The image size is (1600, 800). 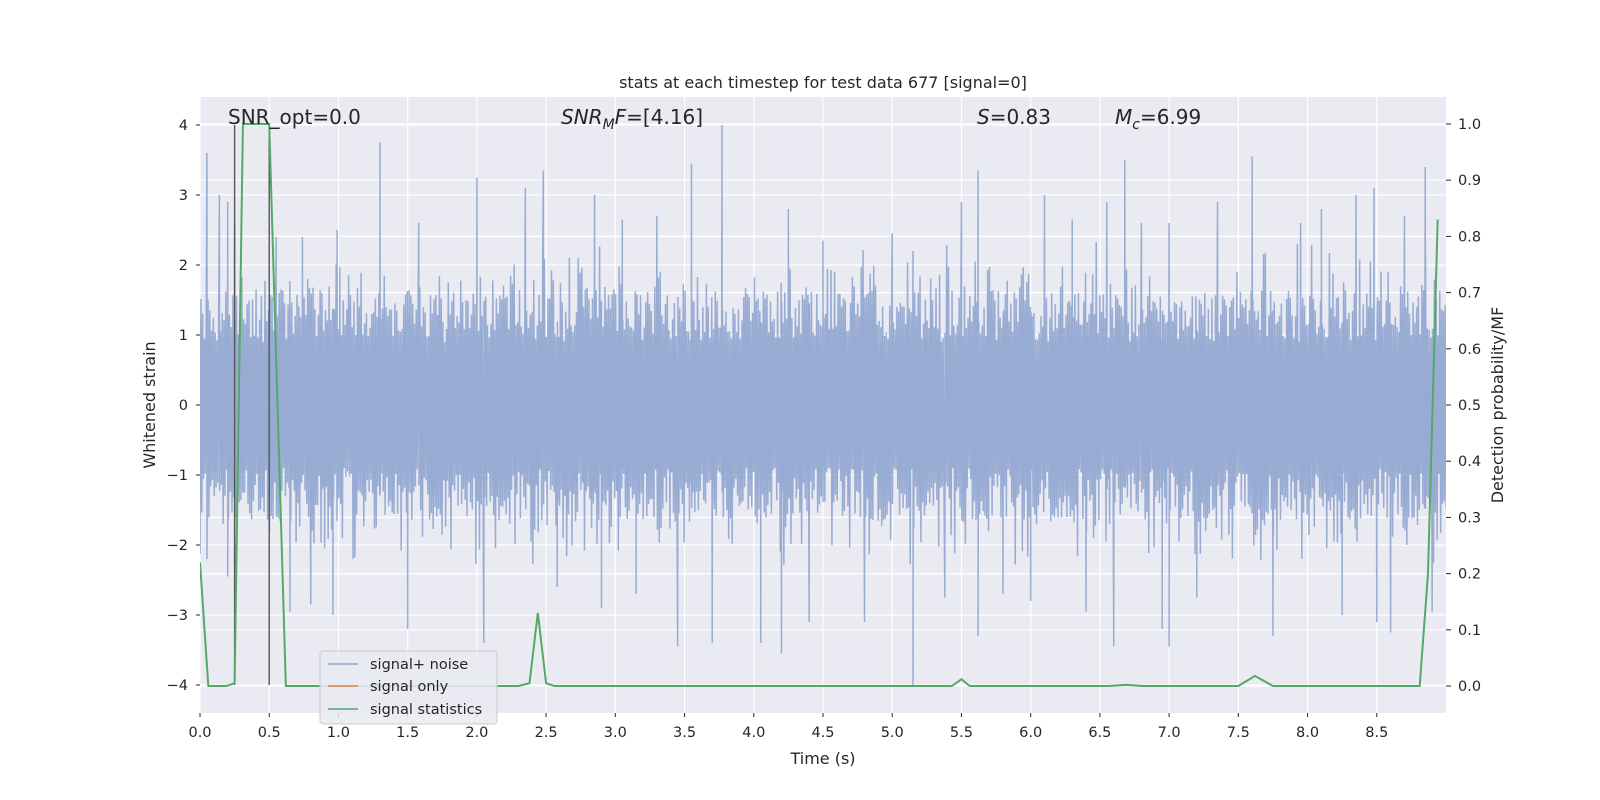 What do you see at coordinates (1099, 733) in the screenshot?
I see `x-tick-label: 6.5` at bounding box center [1099, 733].